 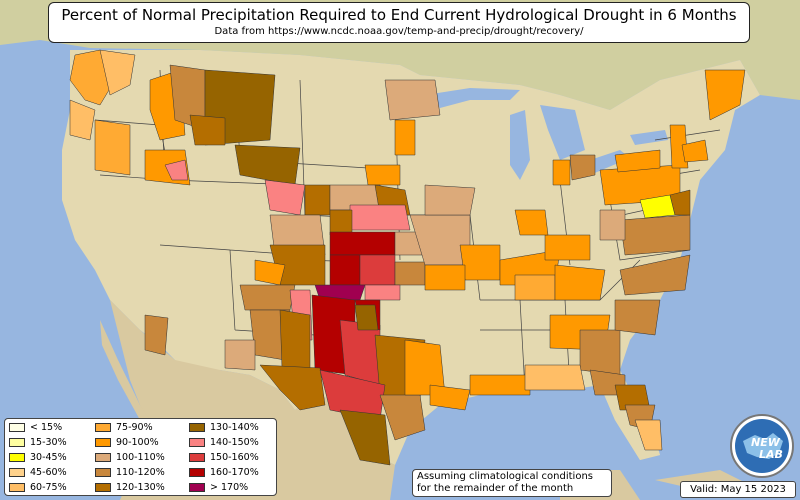 What do you see at coordinates (48, 472) in the screenshot?
I see `legend-label: 45-60%` at bounding box center [48, 472].